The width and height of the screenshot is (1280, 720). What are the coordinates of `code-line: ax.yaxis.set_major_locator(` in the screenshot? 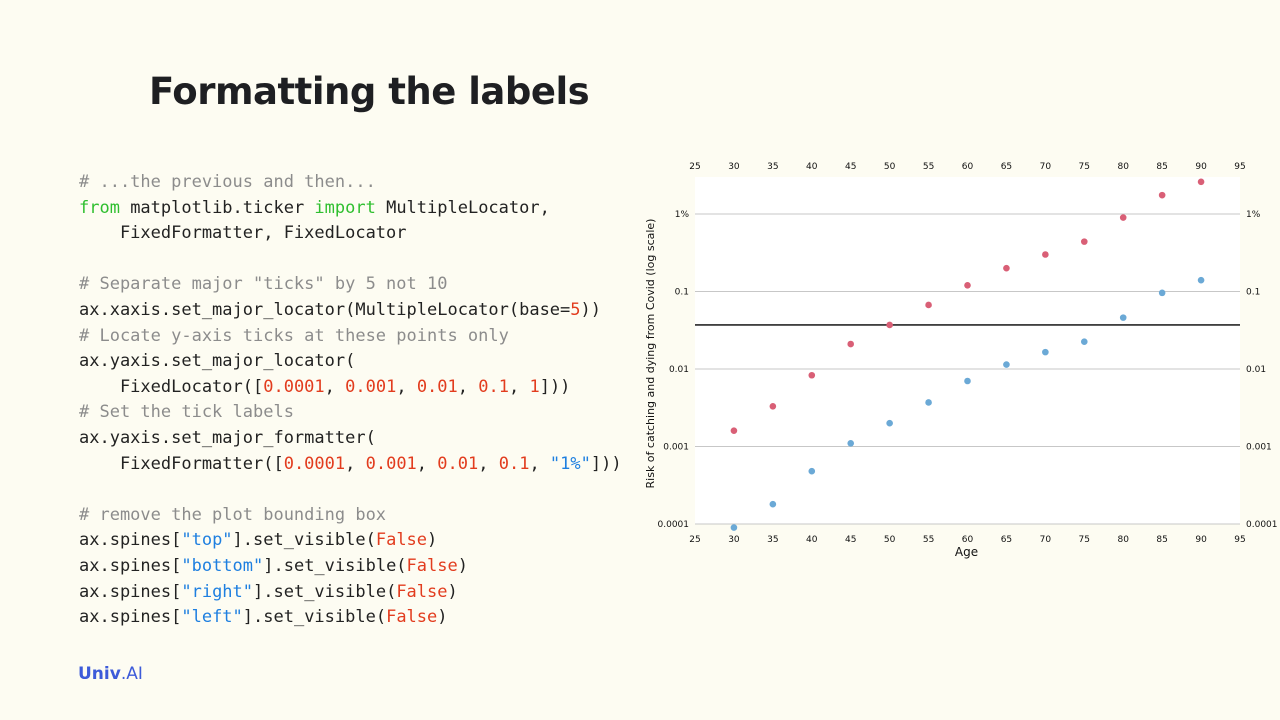 It's located at (350, 362).